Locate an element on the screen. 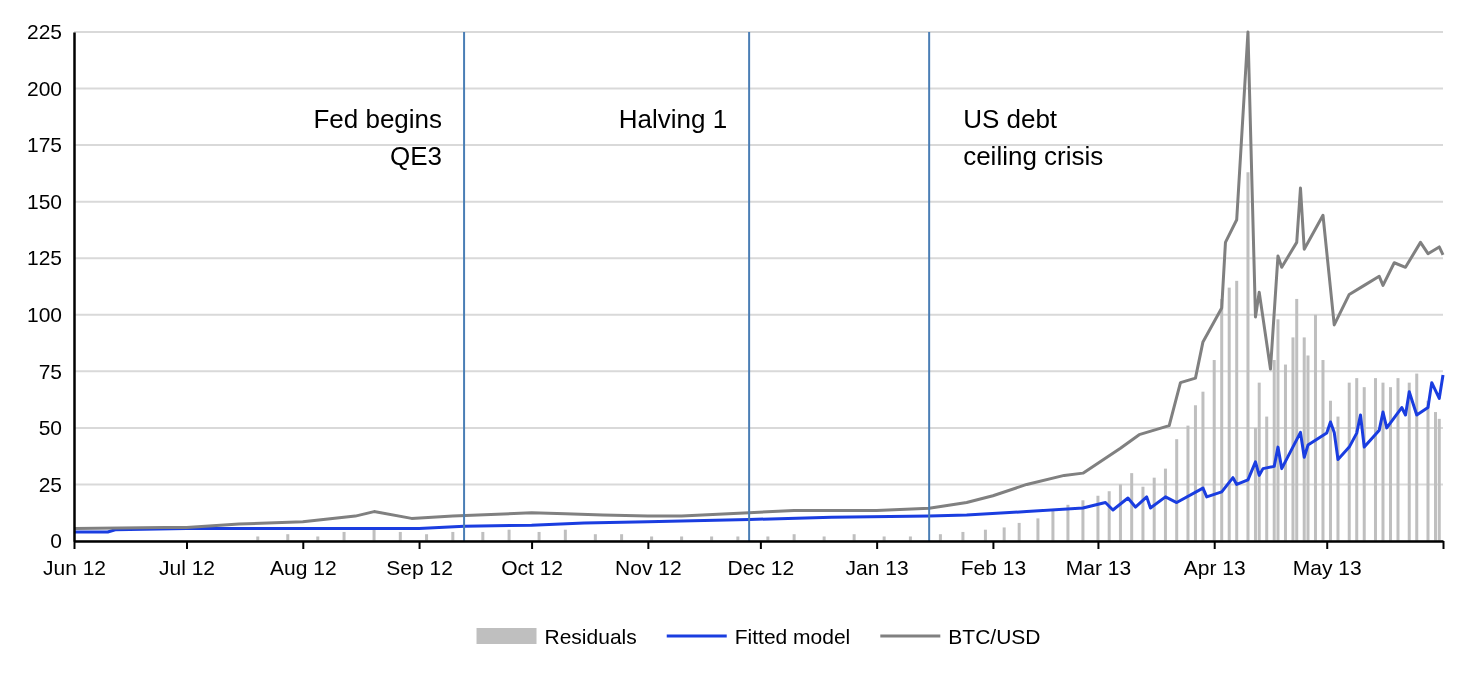  ref-line-label: Fed begins QE3 is located at coordinates (378, 137).